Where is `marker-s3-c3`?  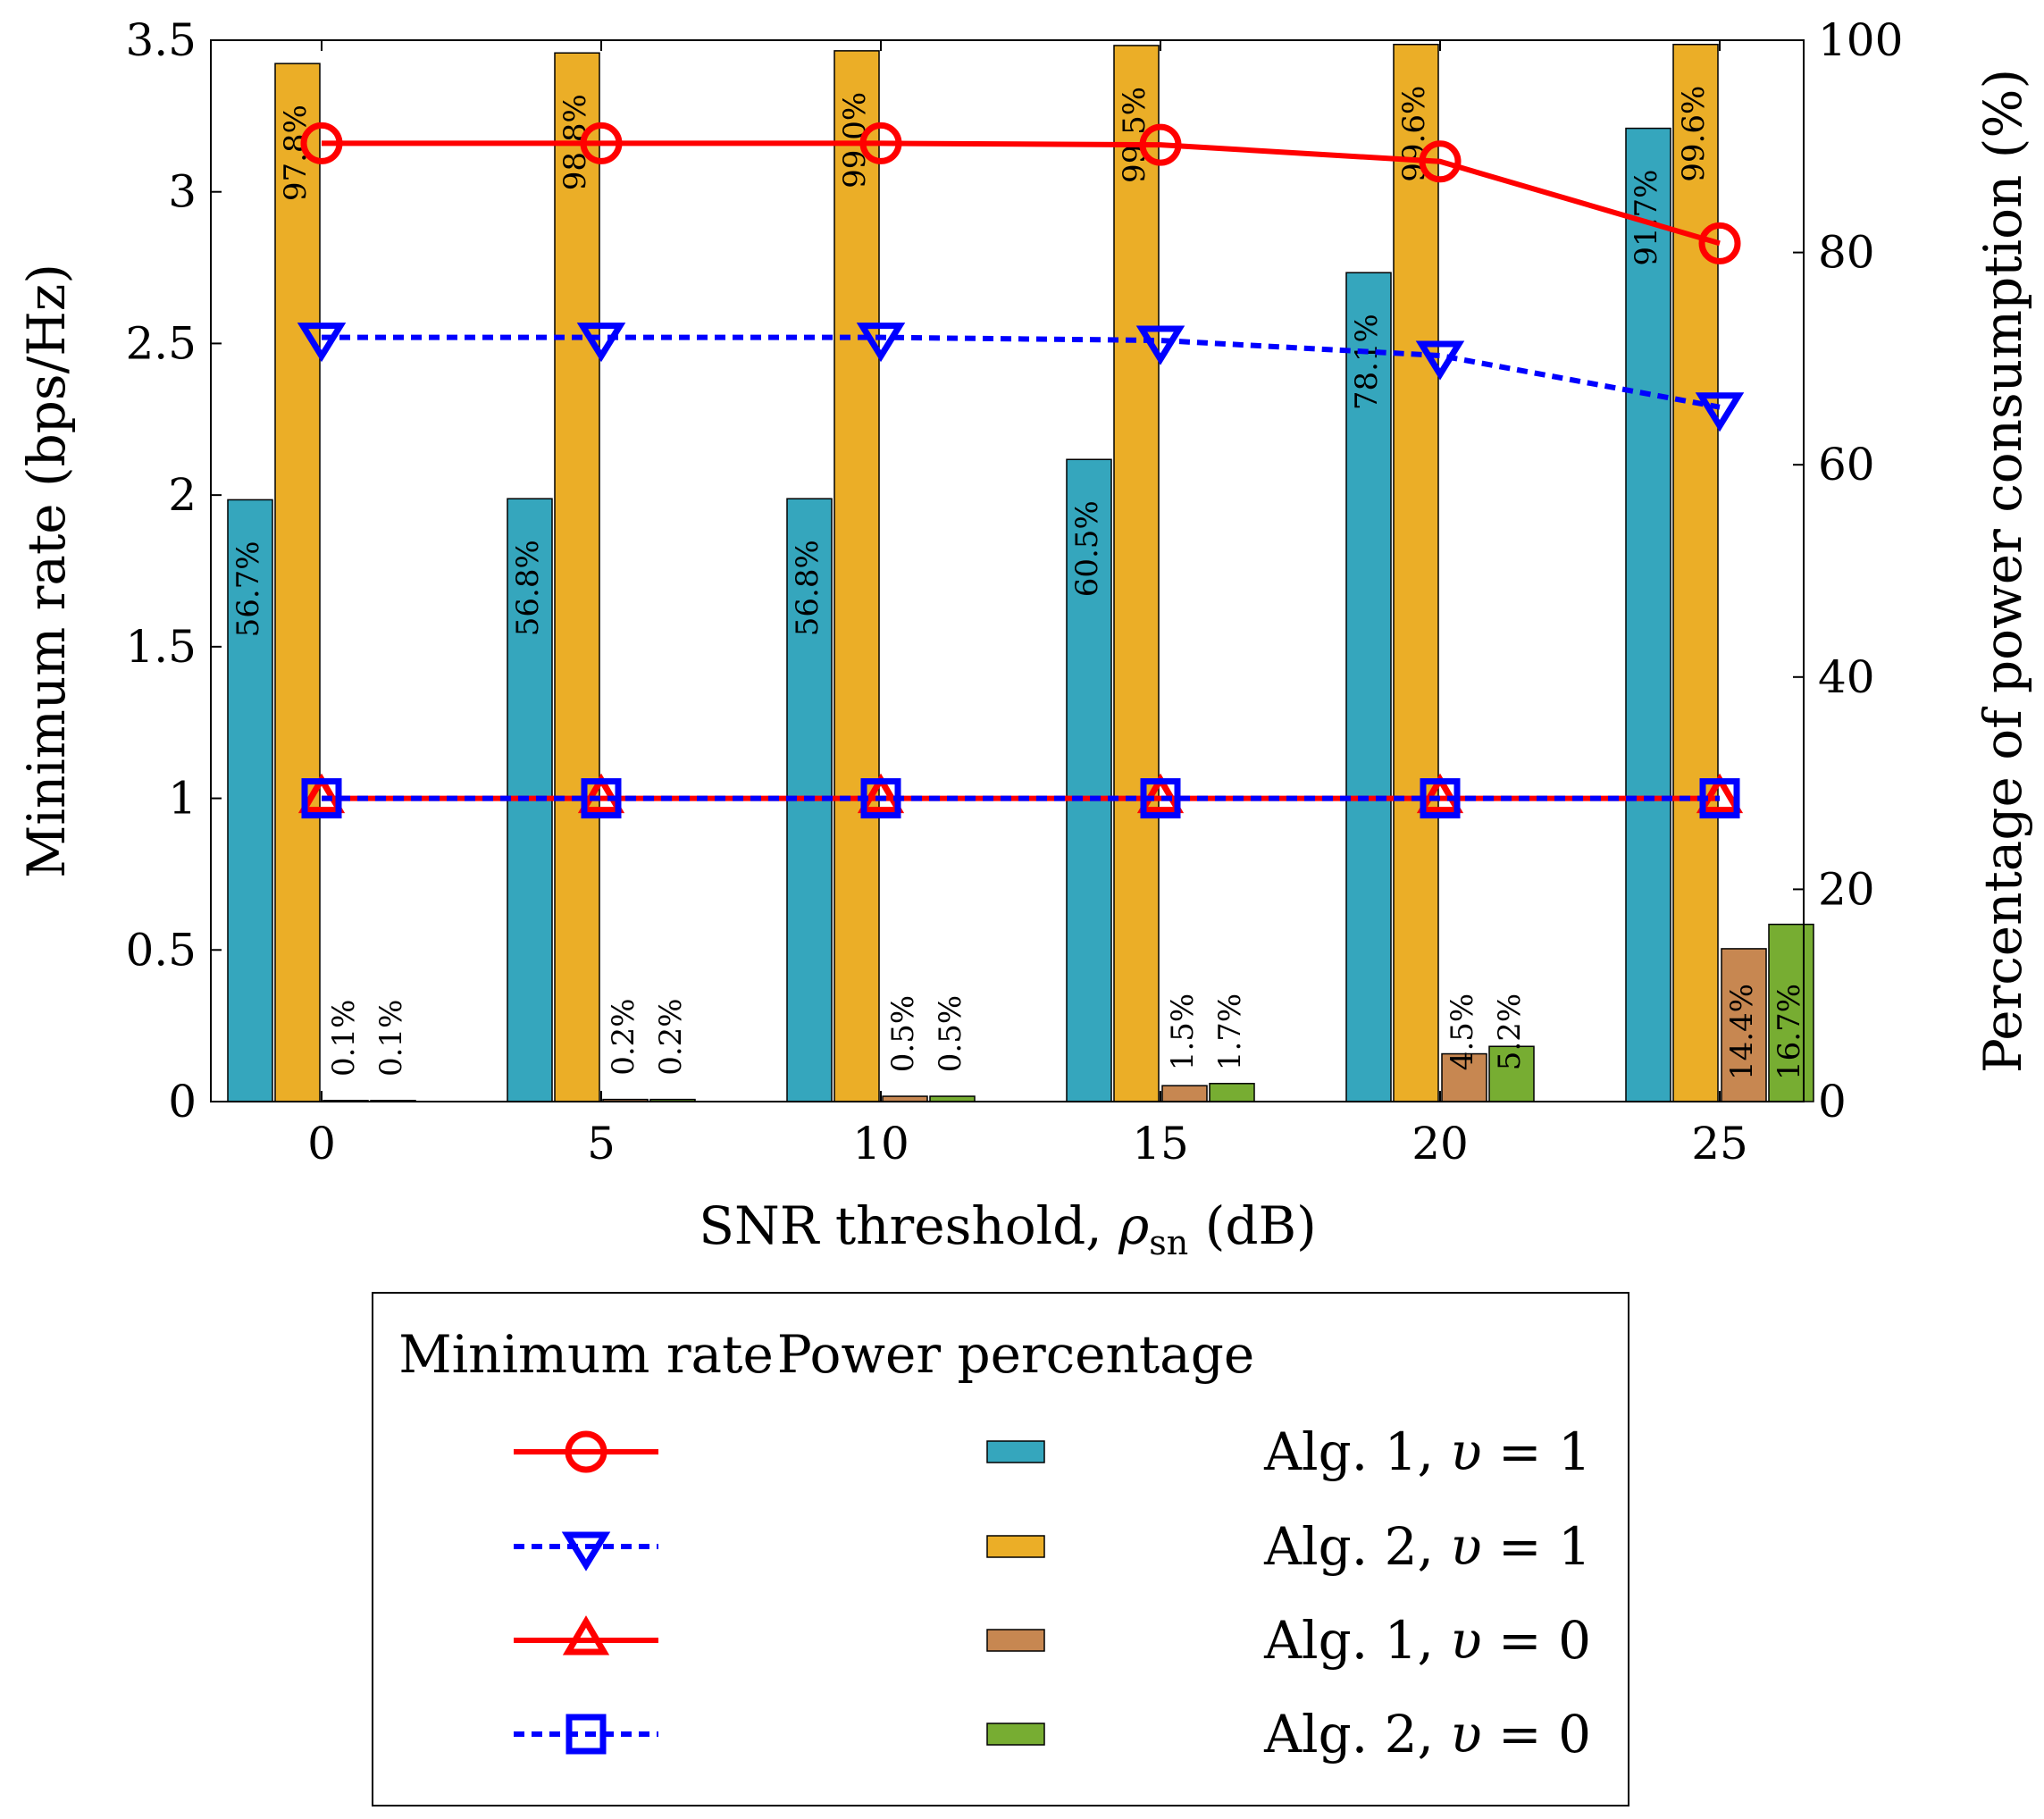
marker-s3-c3 is located at coordinates (1160, 793).